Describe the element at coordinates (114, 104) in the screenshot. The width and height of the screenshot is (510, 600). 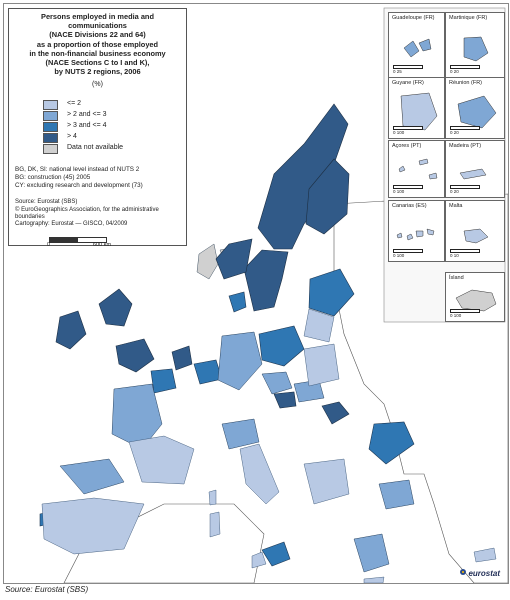
I see `legend-class-1: <= 2` at that location.